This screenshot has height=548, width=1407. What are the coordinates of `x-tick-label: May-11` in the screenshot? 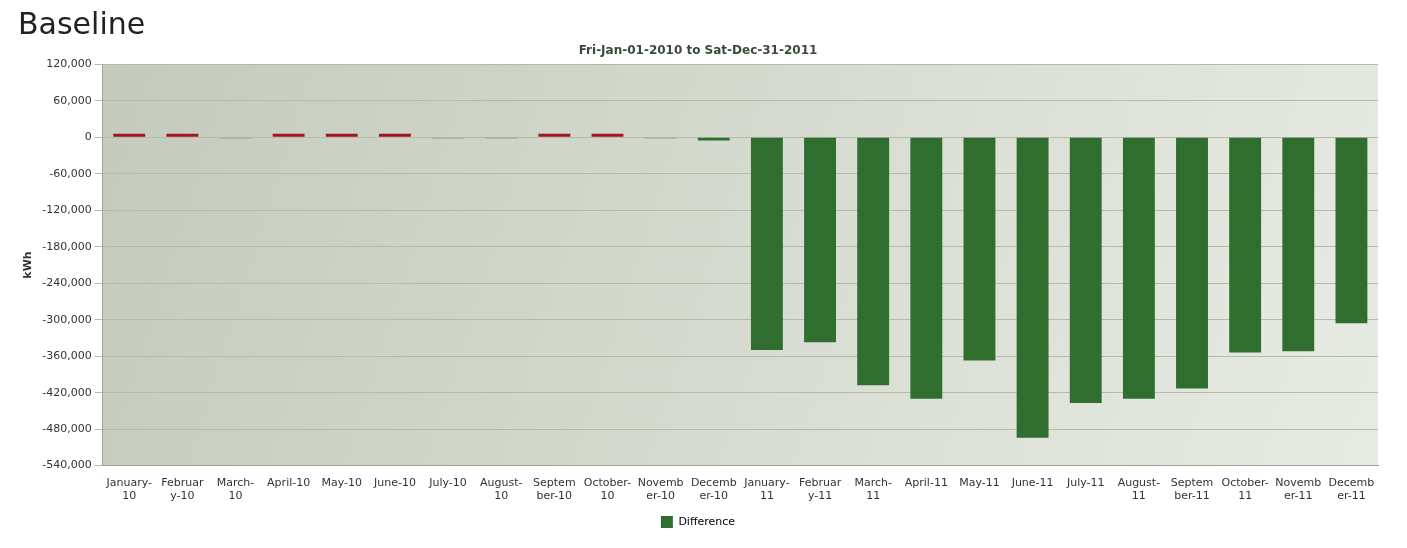 It's located at (979, 483).